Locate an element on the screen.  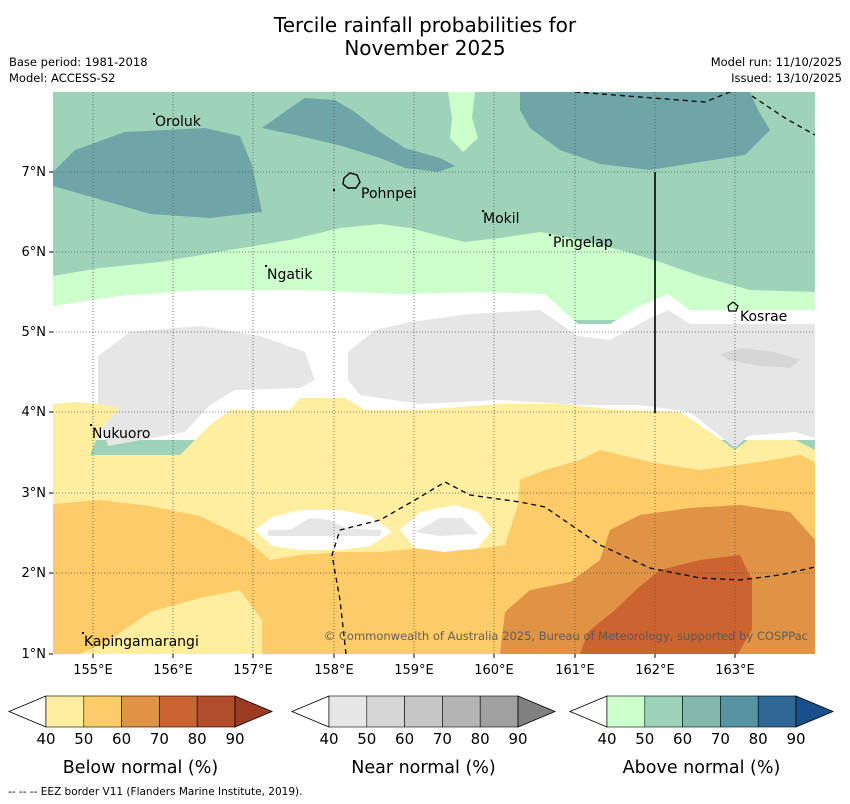
lon-tick-158: 158°E is located at coordinates (334, 670).